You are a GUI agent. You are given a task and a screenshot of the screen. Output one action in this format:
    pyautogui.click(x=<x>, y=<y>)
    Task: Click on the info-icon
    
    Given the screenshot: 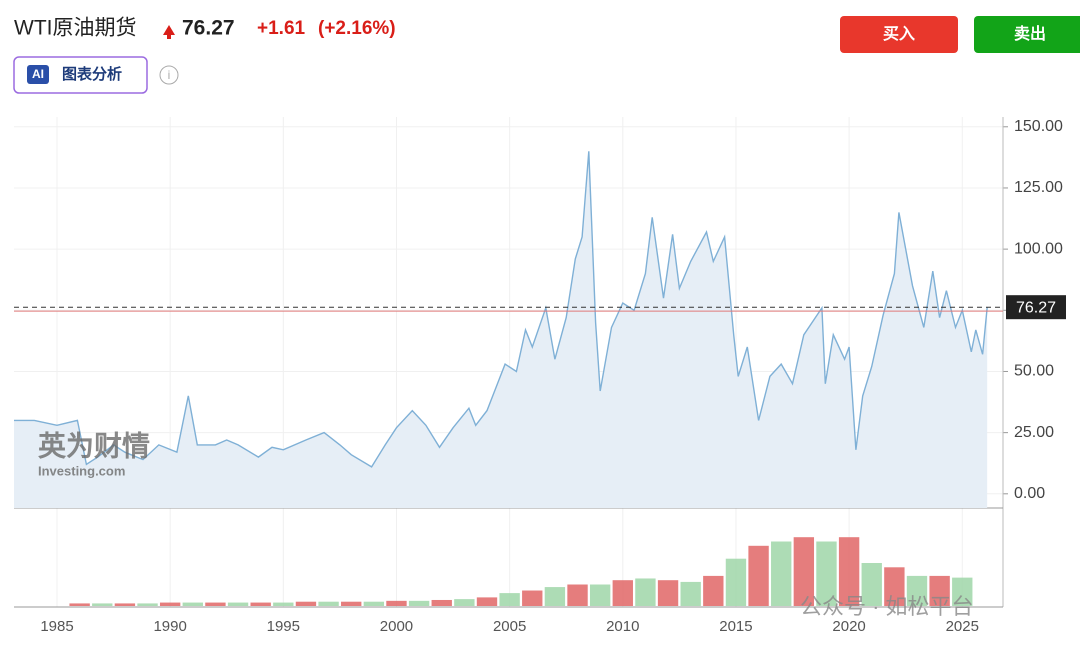 What is the action you would take?
    pyautogui.click(x=169, y=75)
    